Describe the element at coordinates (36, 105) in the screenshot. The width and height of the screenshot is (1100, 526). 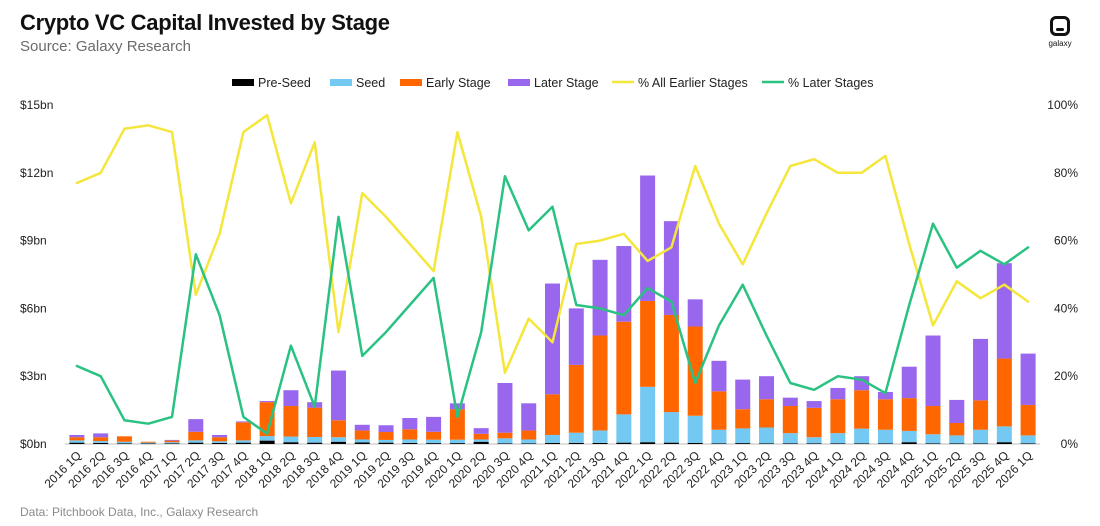
I see `y-left-tick-label: $15bn` at that location.